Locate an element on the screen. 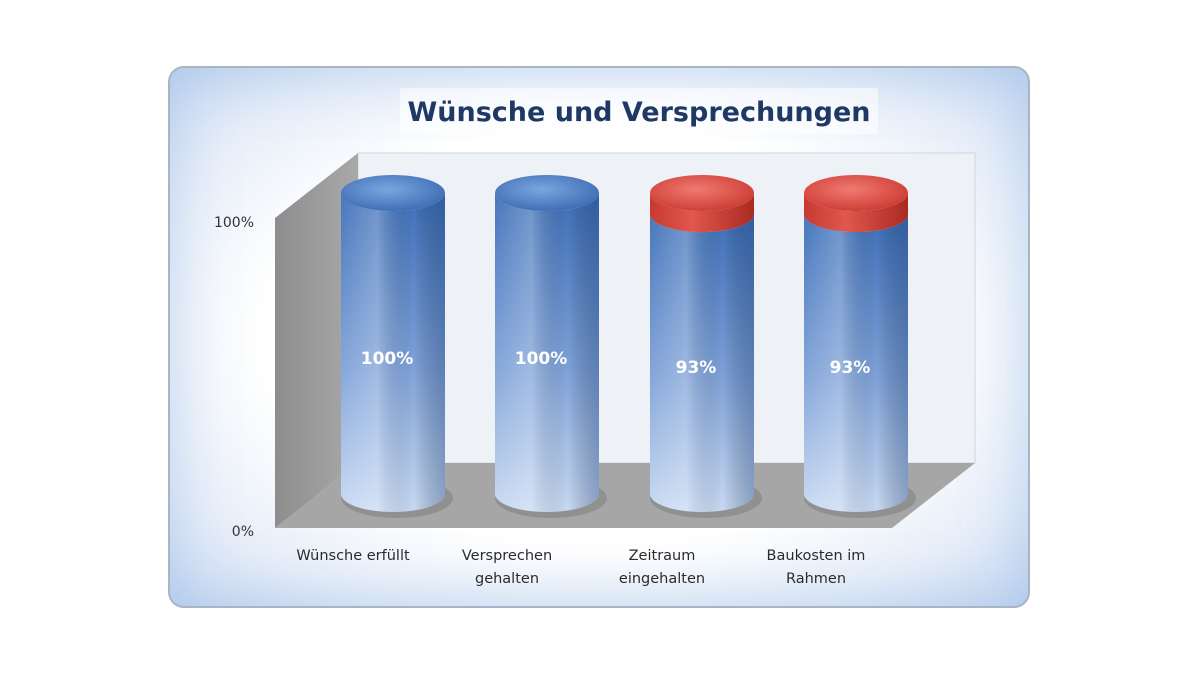 The width and height of the screenshot is (1200, 675). bar-2: 93% is located at coordinates (706, 346).